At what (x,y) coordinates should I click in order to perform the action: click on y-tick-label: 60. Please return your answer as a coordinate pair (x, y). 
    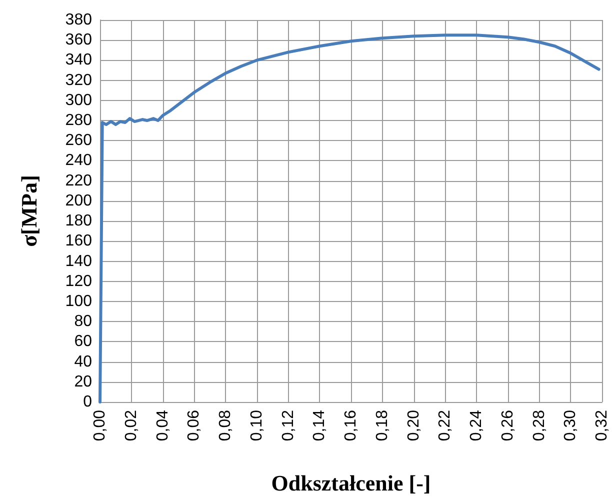
    Looking at the image, I should click on (83, 341).